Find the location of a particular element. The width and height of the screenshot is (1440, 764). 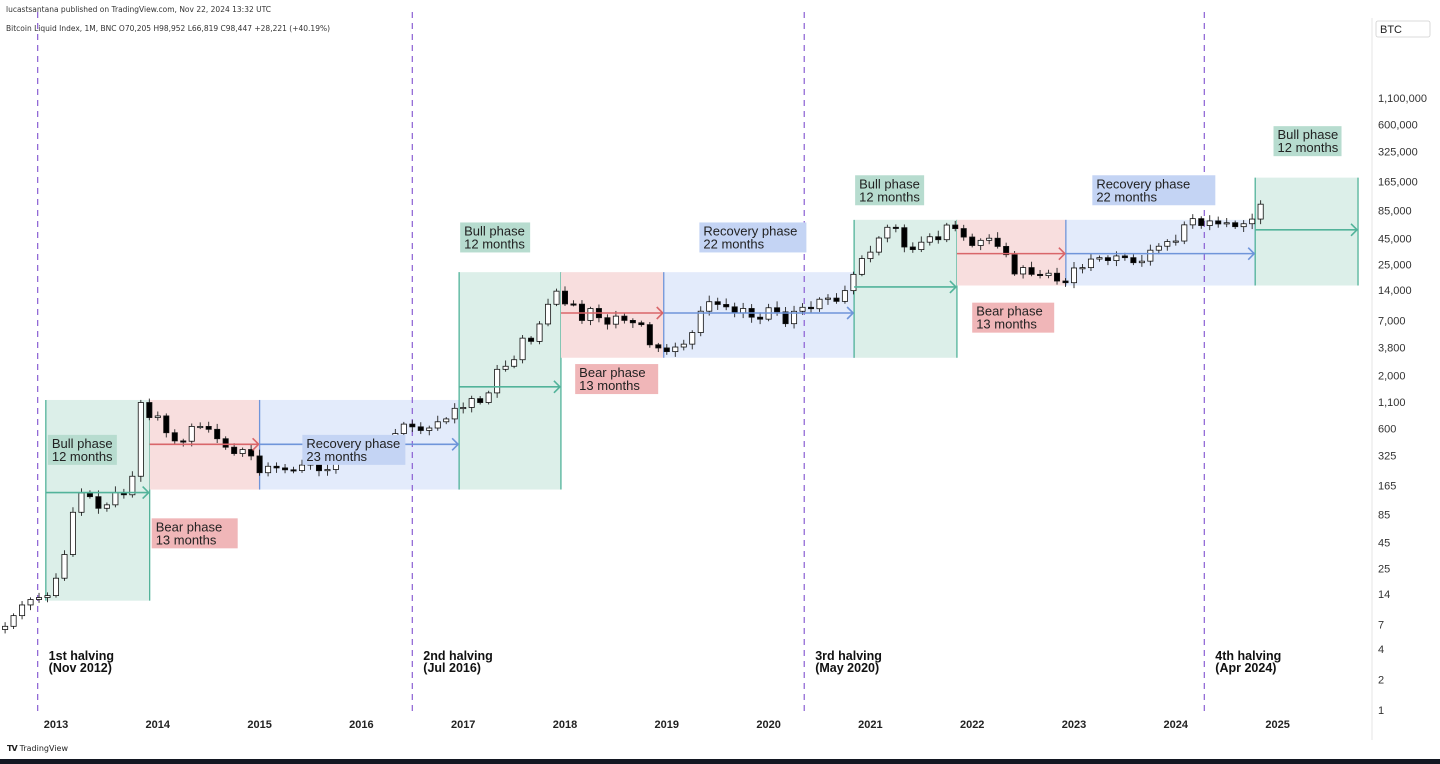

halving-date-1: (Nov 2012) is located at coordinates (80, 668).